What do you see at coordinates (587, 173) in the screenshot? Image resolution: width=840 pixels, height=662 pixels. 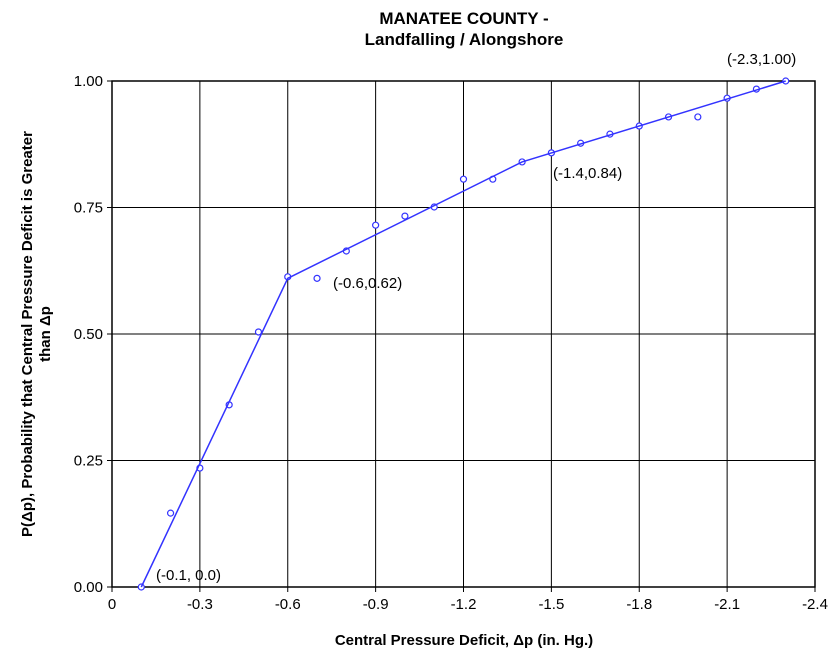 I see `annotation: (-1.4,0.84)` at bounding box center [587, 173].